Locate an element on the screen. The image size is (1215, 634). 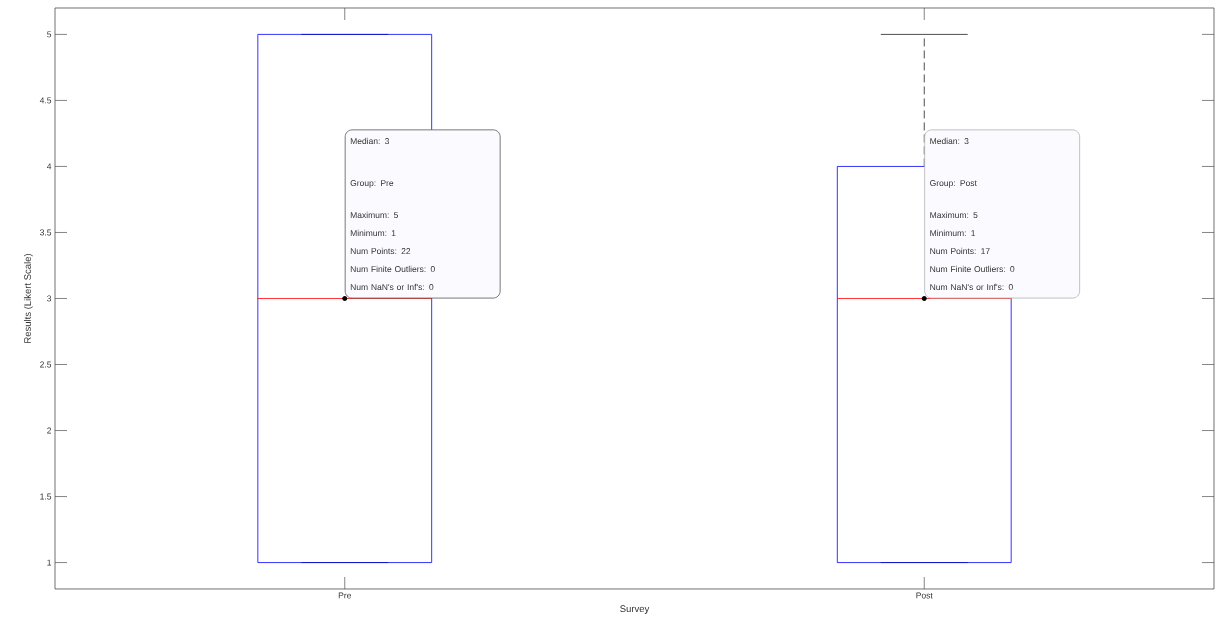
x-tick-label: Post is located at coordinates (924, 595).